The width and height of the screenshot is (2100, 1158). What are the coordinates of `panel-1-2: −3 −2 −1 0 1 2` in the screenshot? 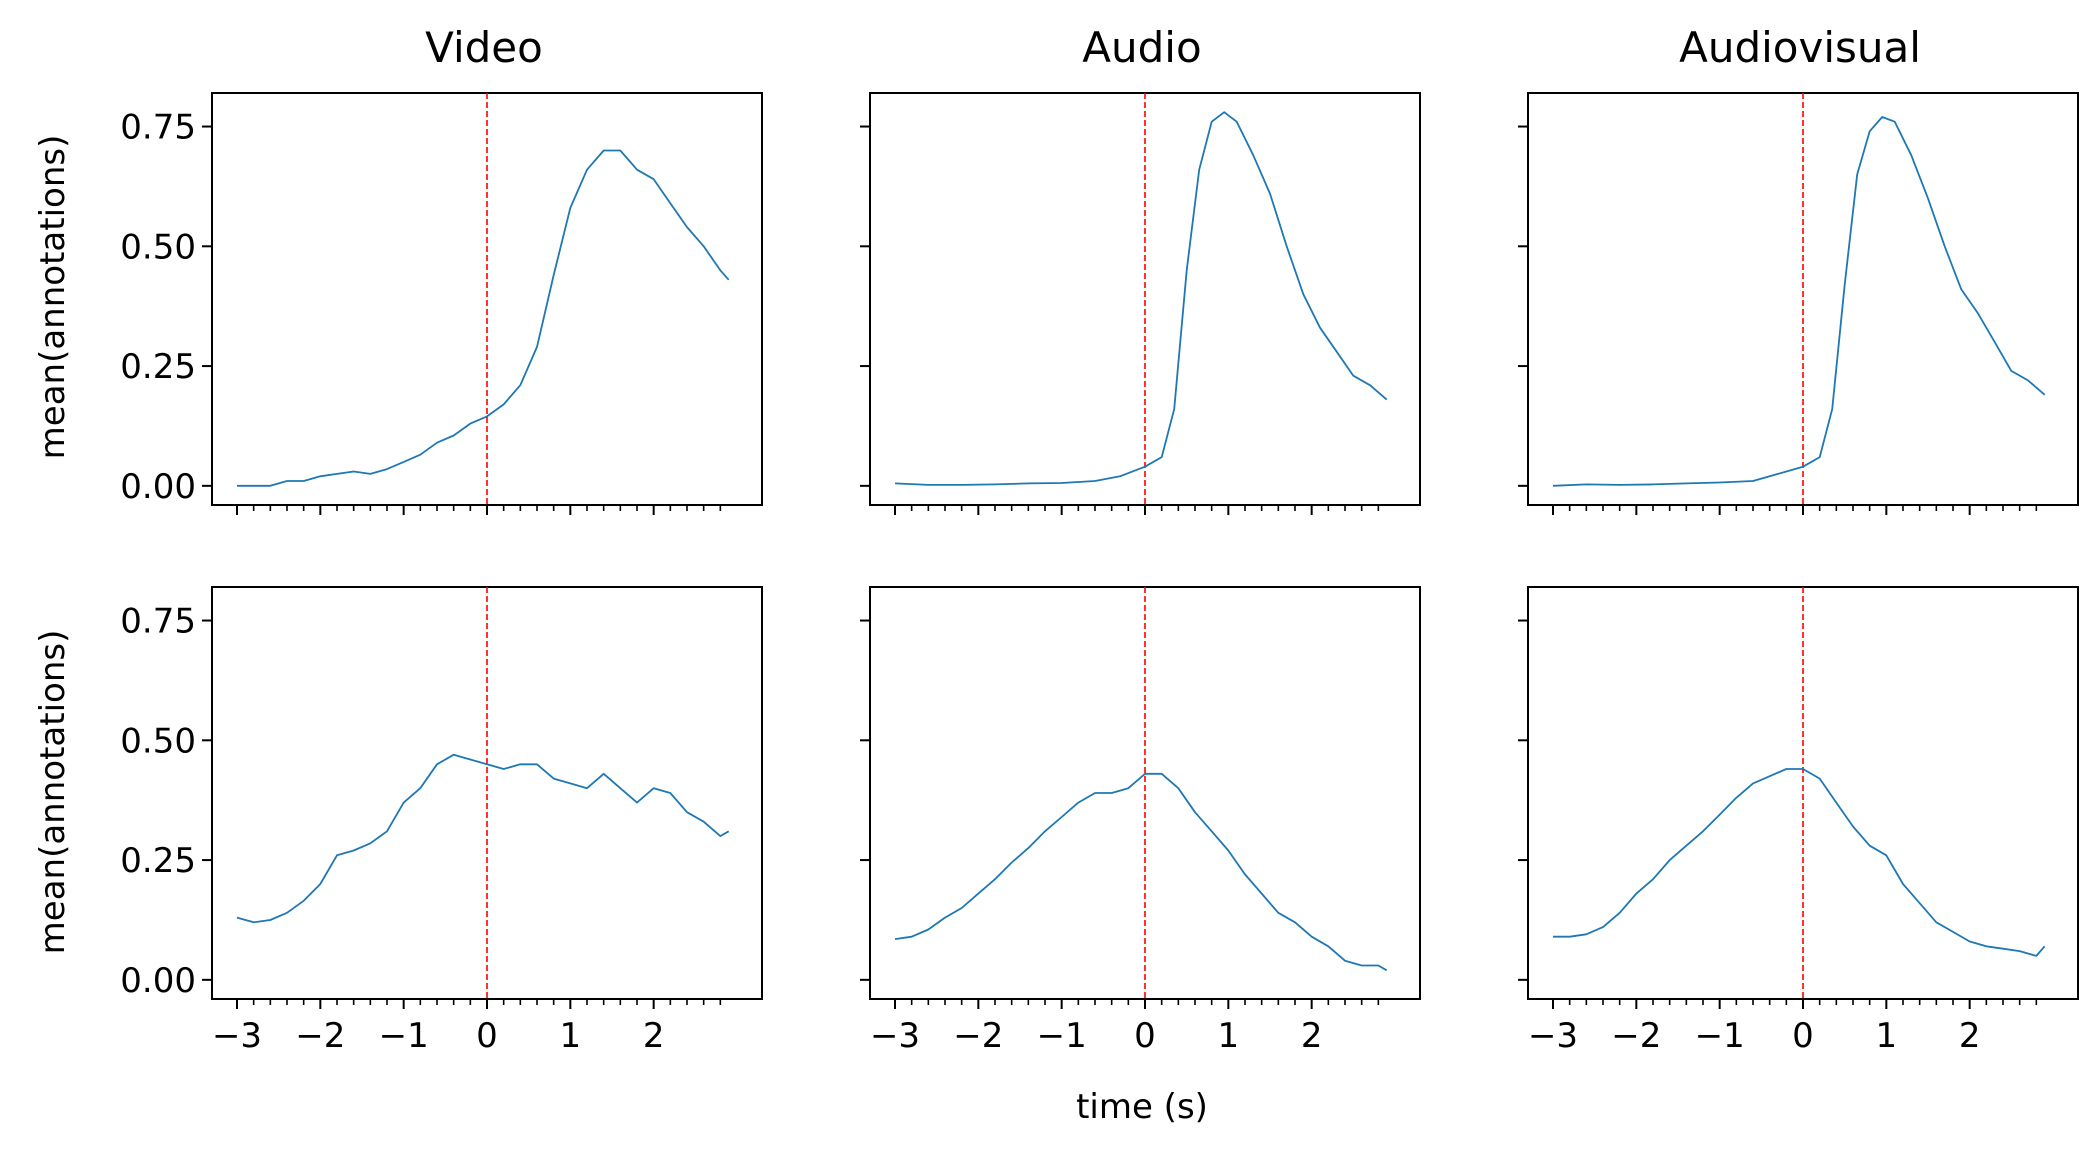 It's located at (1798, 821).